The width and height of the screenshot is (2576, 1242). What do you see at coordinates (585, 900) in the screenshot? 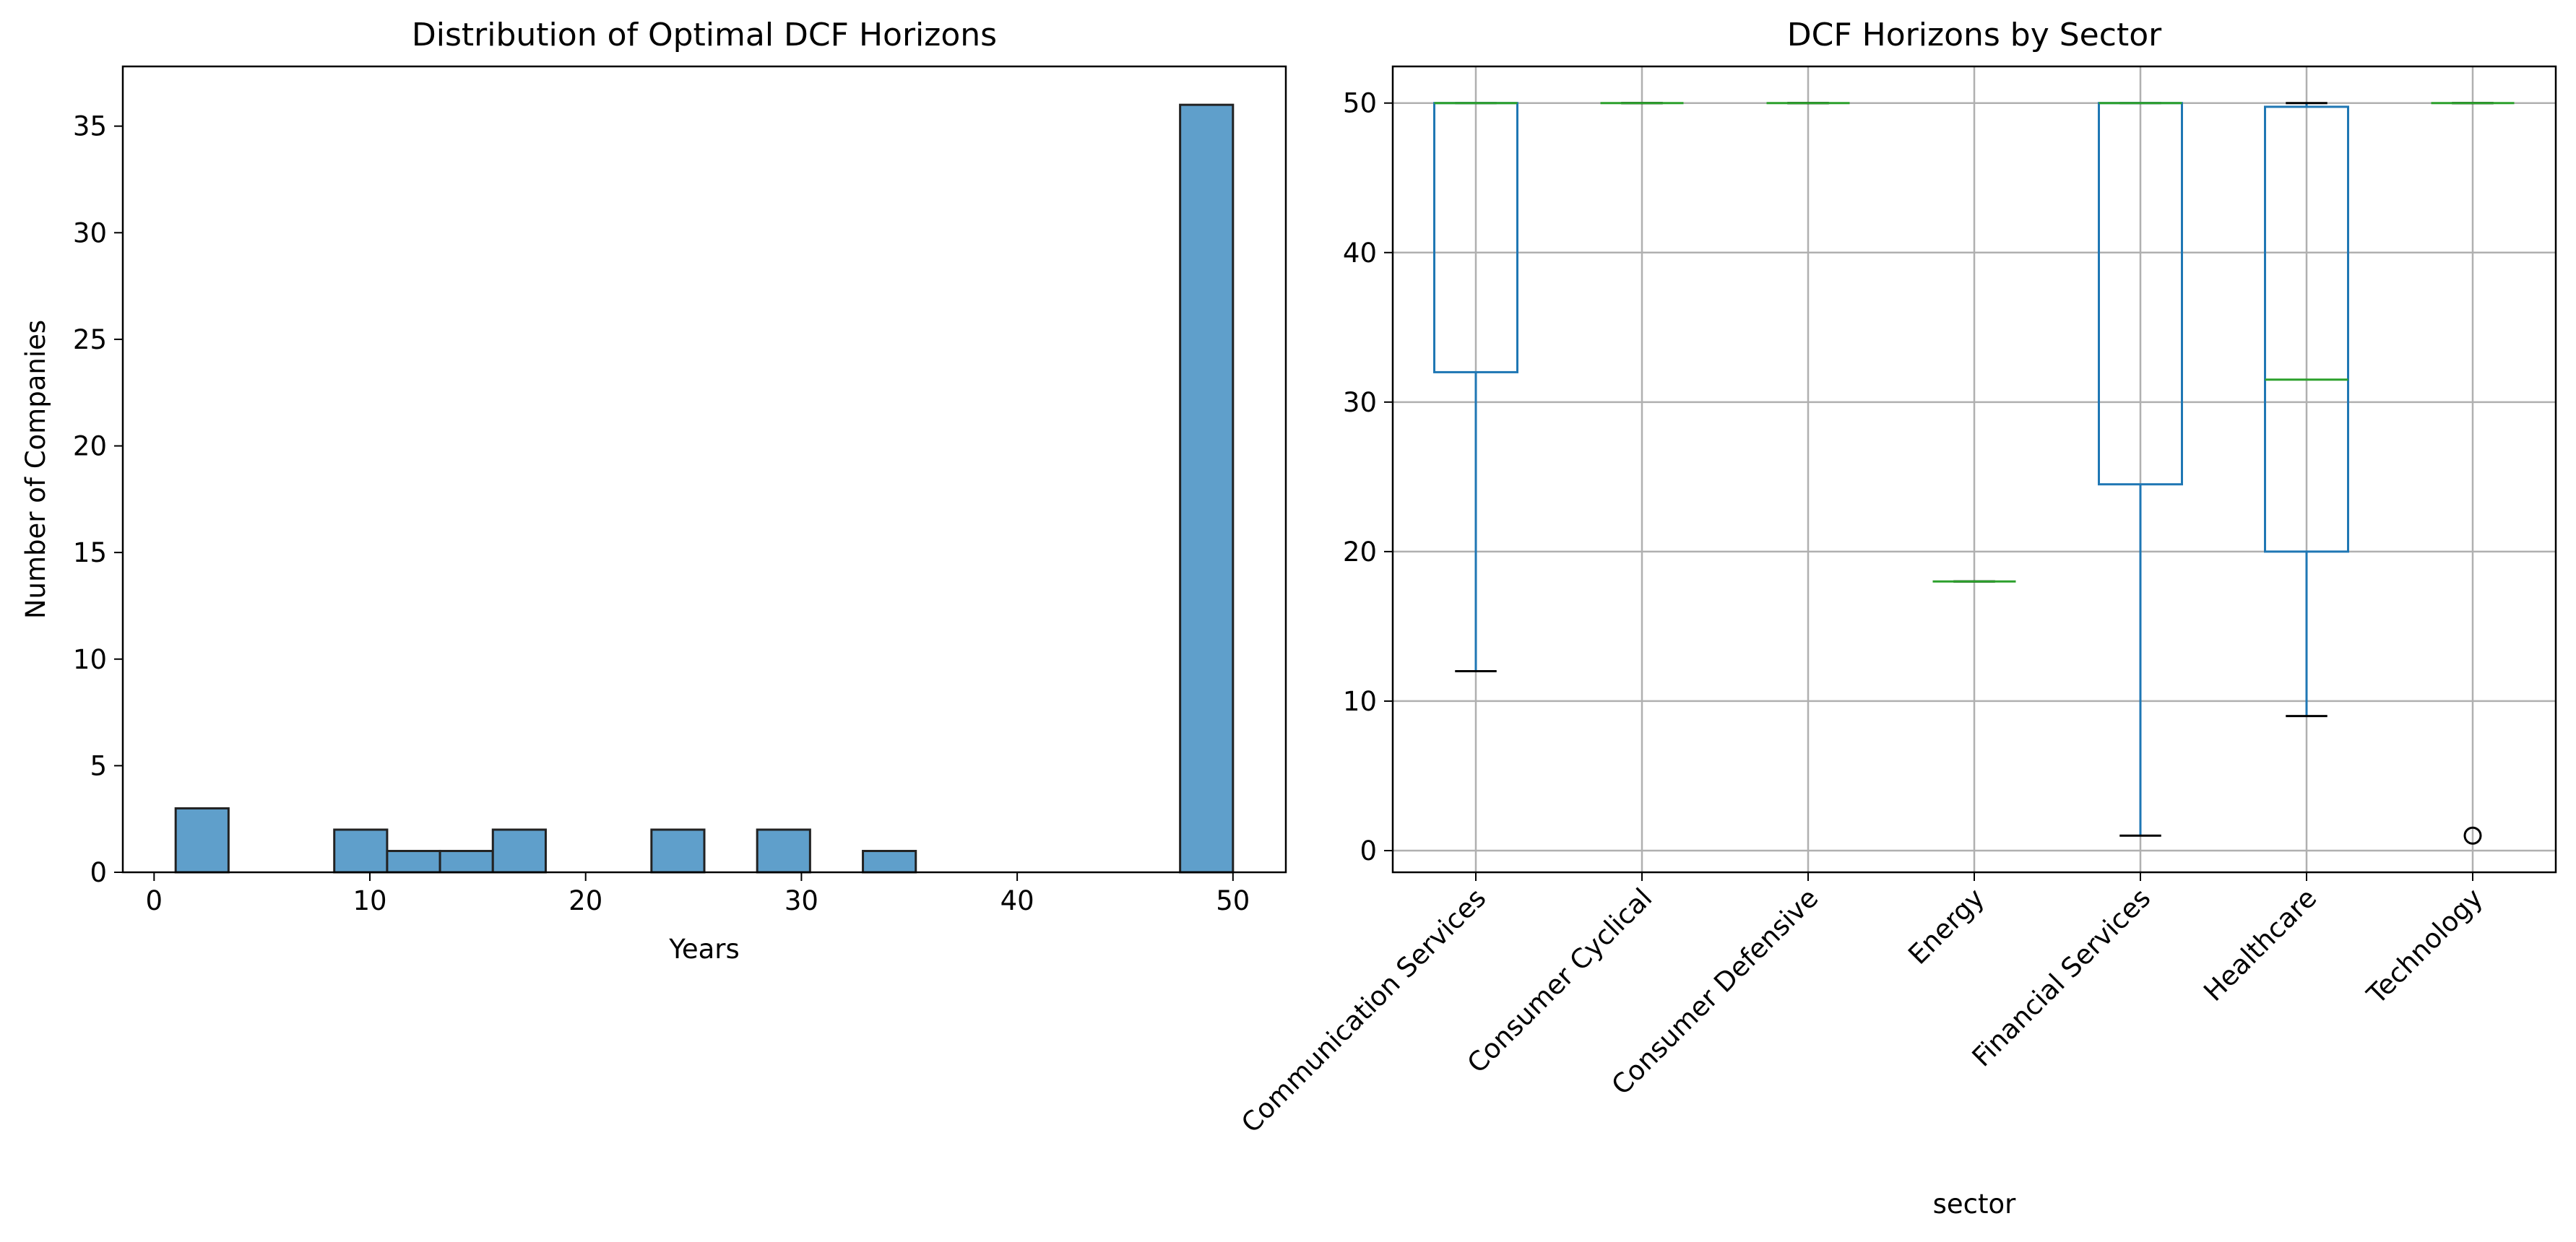
I see `histogram-xtick-label: 20` at bounding box center [585, 900].